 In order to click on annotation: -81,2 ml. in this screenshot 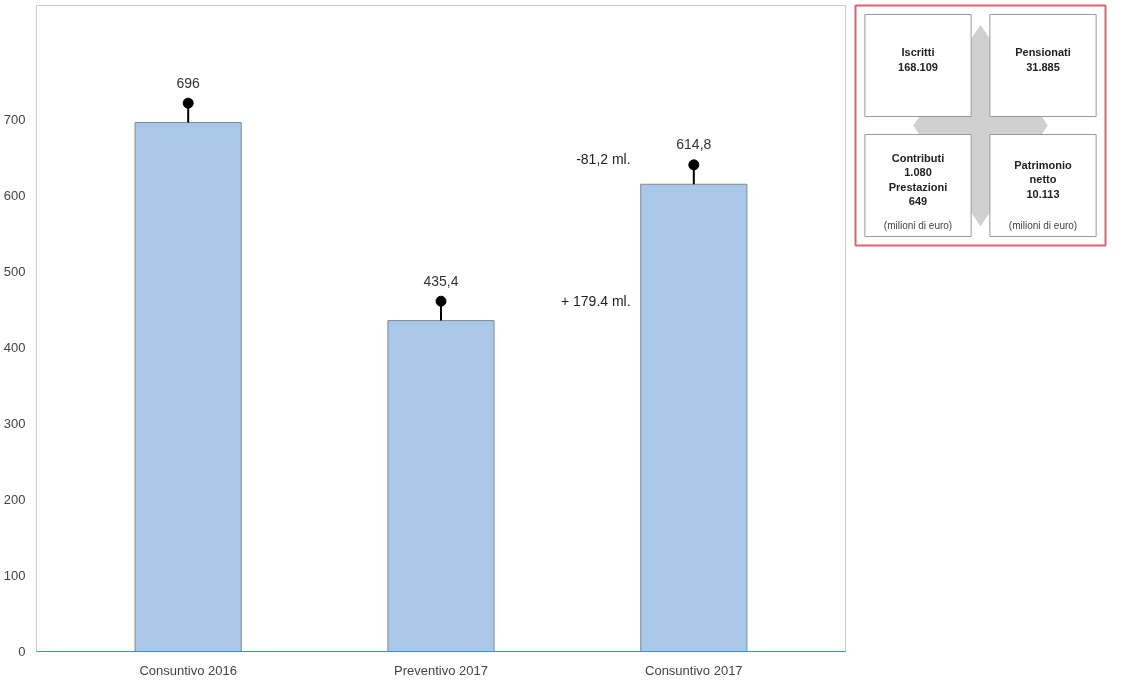, I will do `click(603, 159)`.